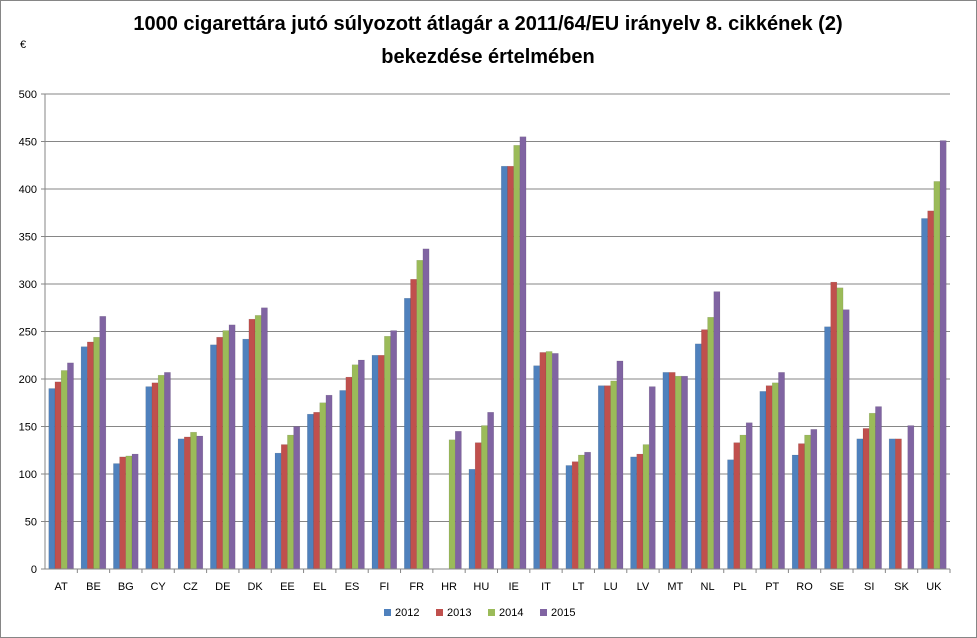  What do you see at coordinates (511, 613) in the screenshot?
I see `legend-label: 2014` at bounding box center [511, 613].